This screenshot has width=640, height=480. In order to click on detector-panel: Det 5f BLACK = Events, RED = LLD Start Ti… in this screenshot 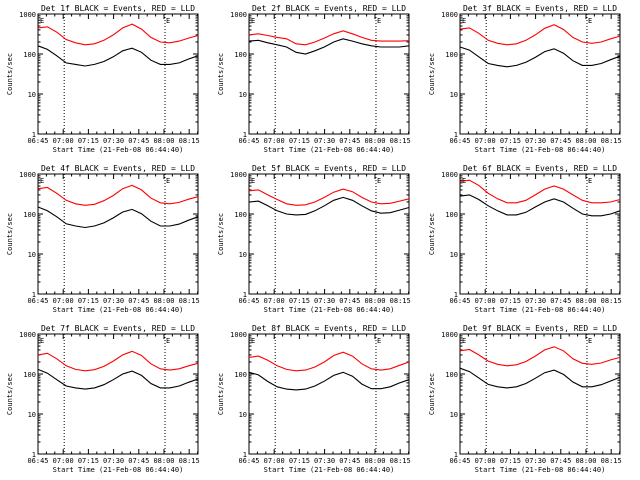, I will do `click(314, 239)`.